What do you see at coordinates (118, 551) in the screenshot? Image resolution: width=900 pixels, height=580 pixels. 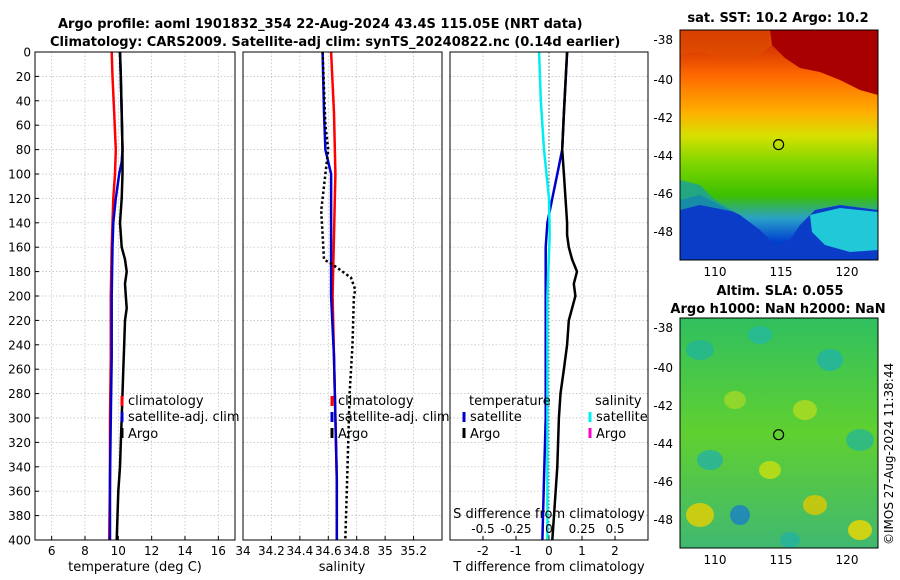 I see `temperature-xtick: 10` at bounding box center [118, 551].